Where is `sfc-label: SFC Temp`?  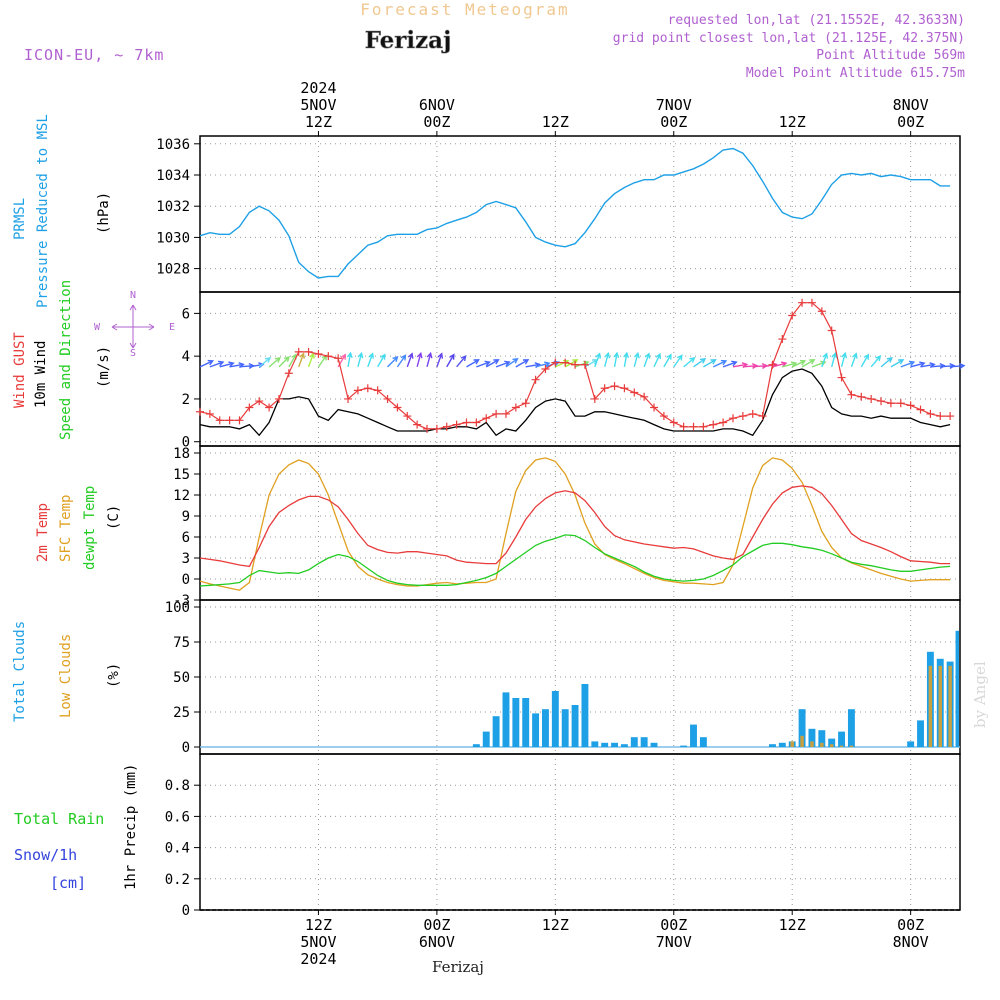
sfc-label: SFC Temp is located at coordinates (66, 528).